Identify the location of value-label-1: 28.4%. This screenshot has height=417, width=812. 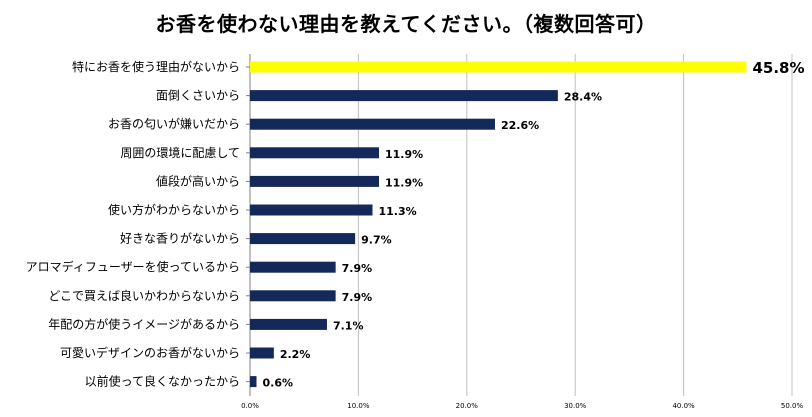
(583, 97).